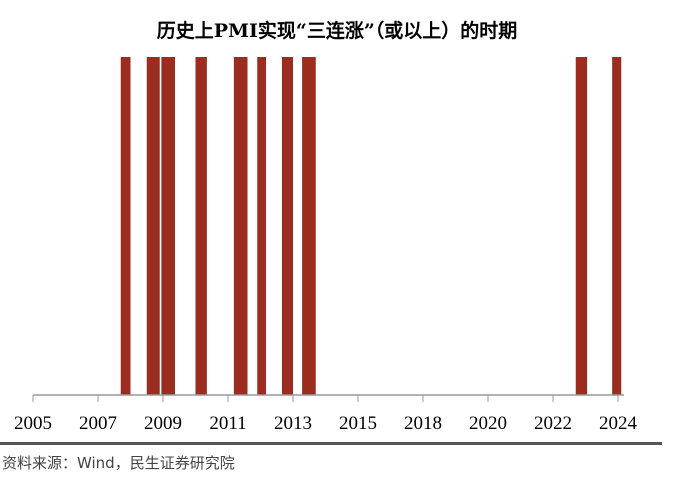 The image size is (674, 499). Describe the element at coordinates (337, 31) in the screenshot. I see `chart-title: 历史上PMI实现“三连涨”（或以上）的时期` at that location.